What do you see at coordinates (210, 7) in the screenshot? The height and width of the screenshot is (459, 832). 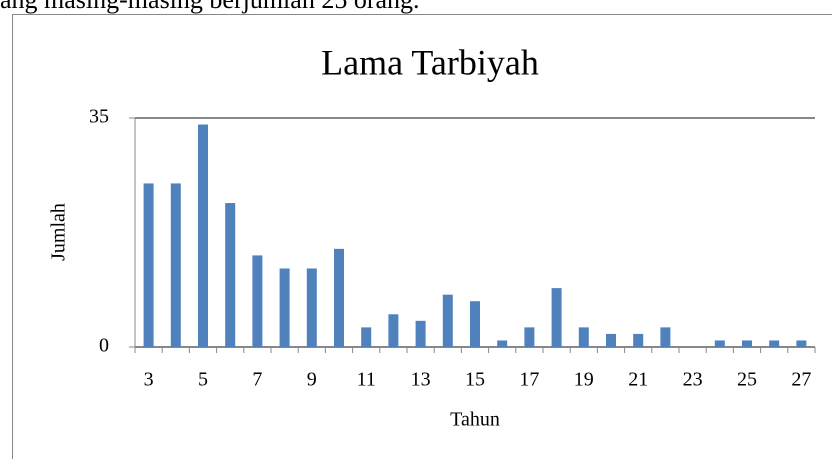 I see `text-above: ang masing-masing berjumlah 25 orang.` at bounding box center [210, 7].